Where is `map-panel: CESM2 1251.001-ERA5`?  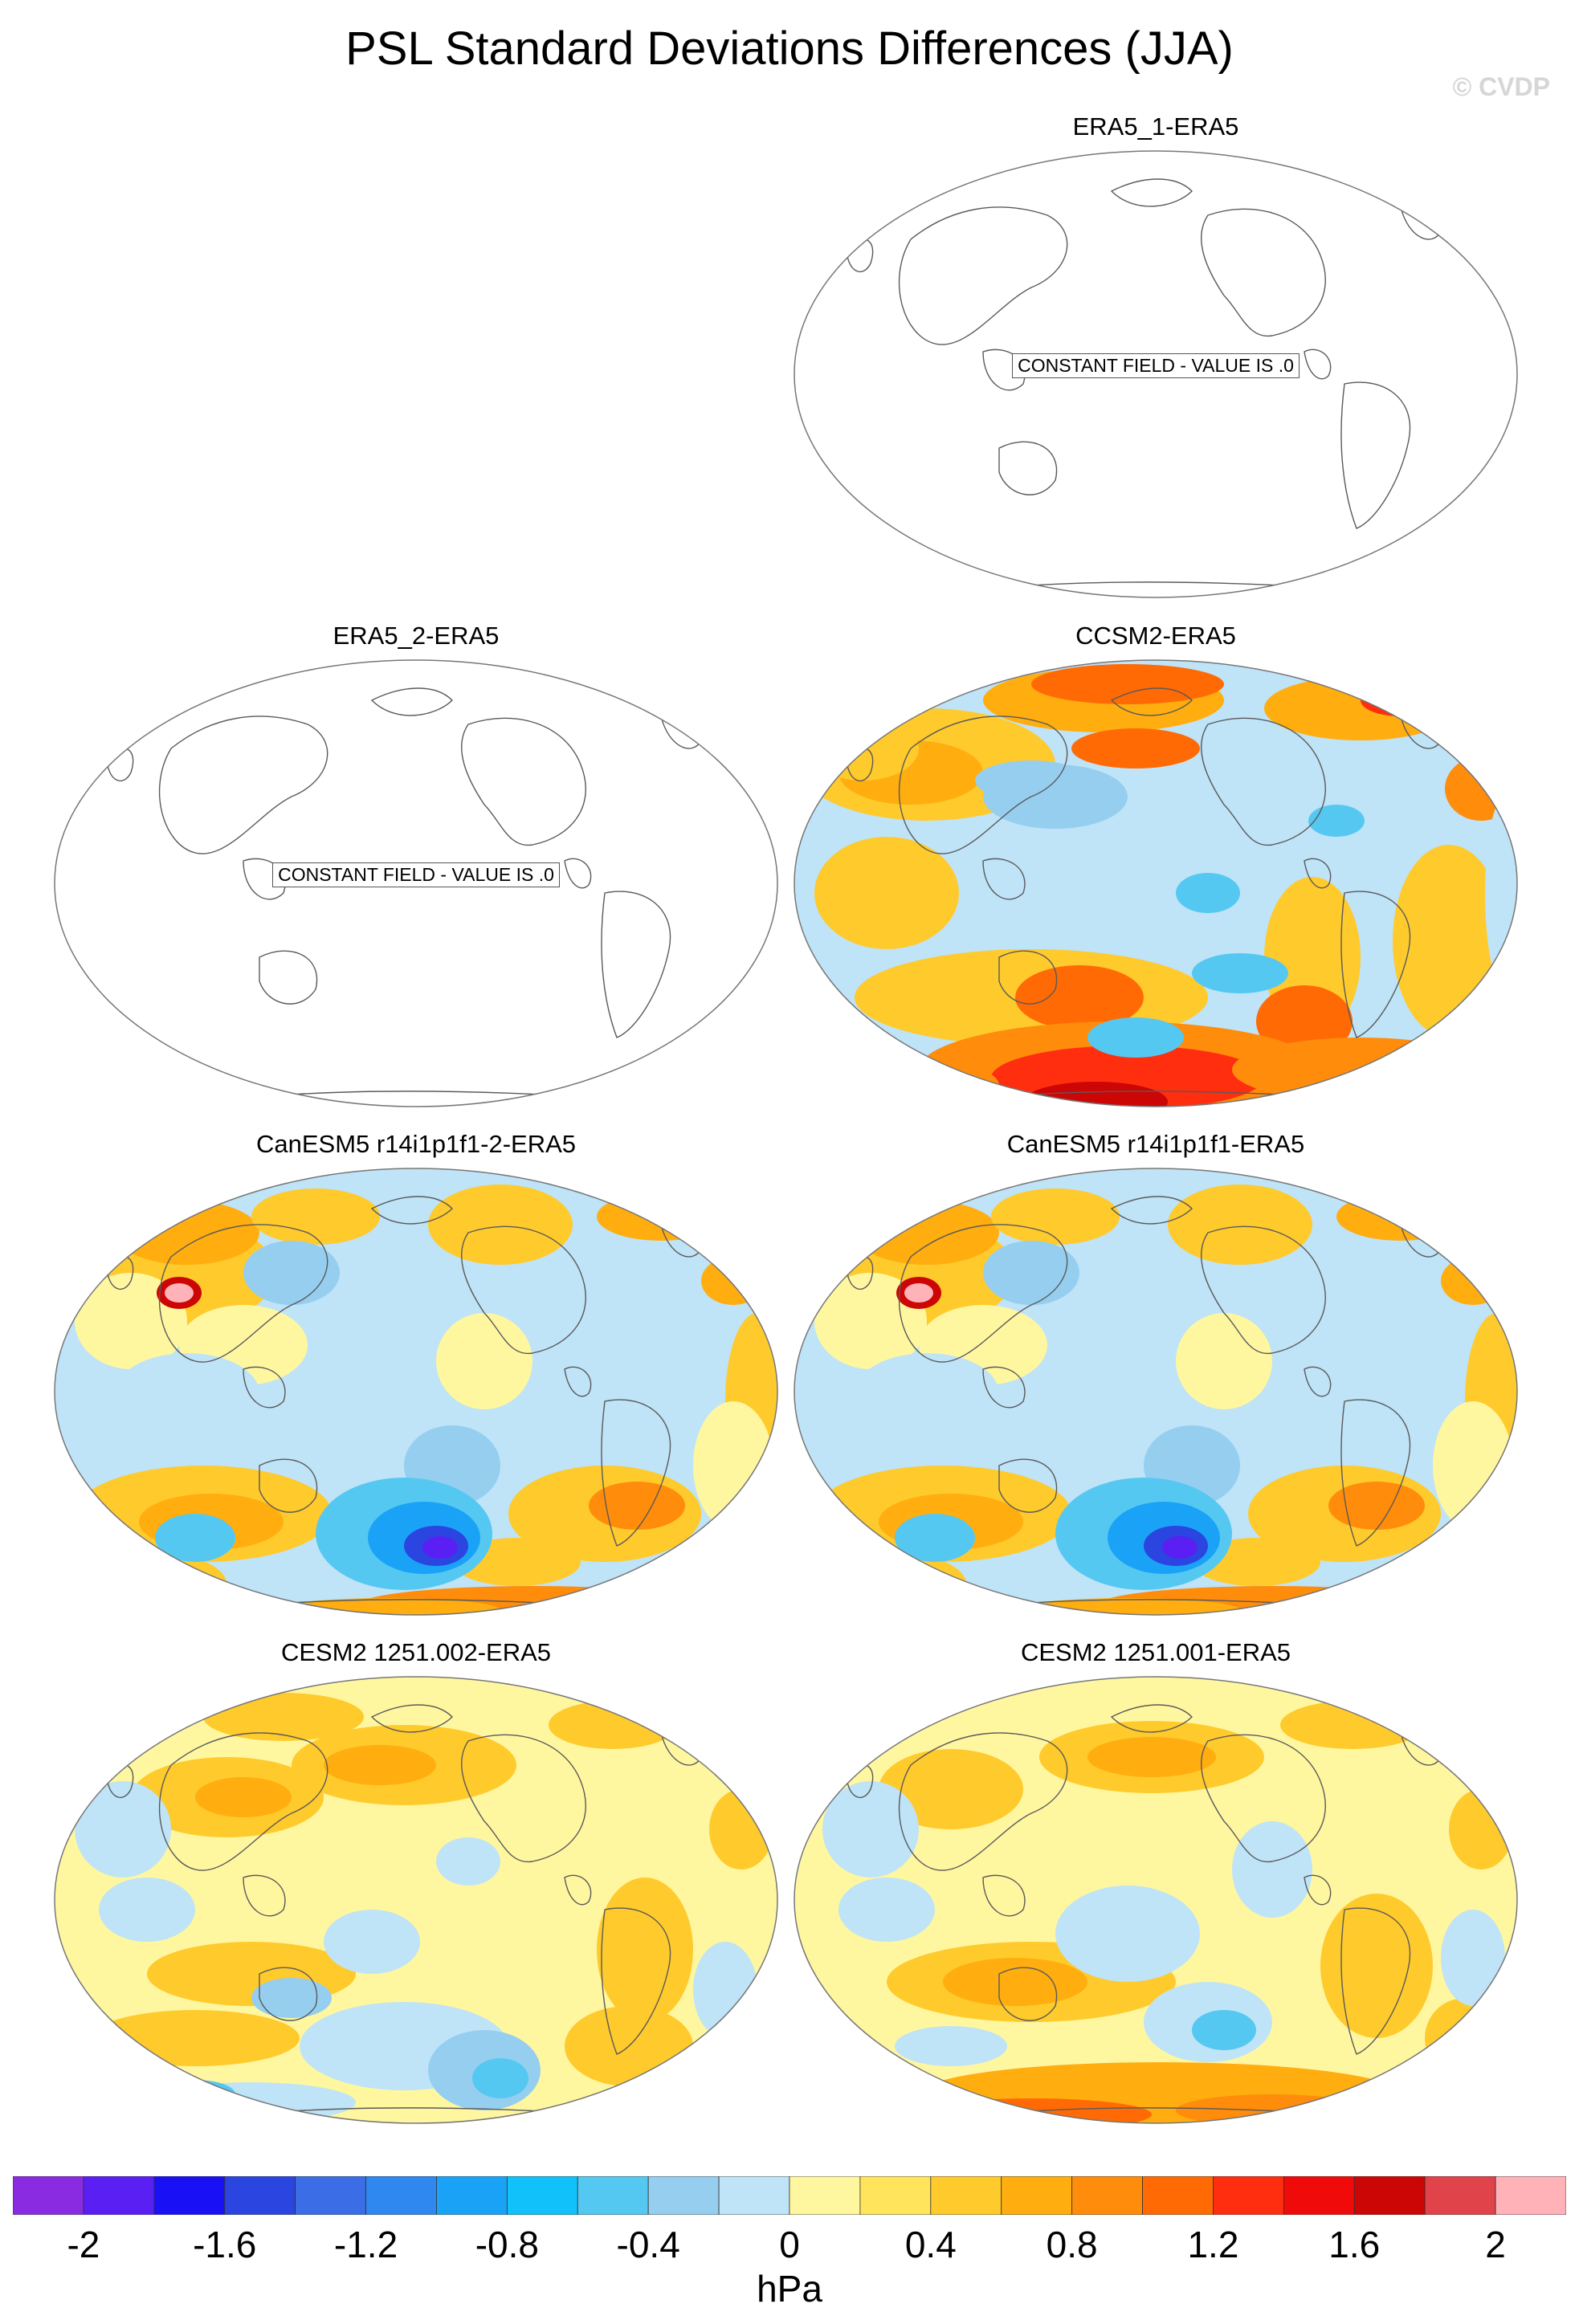
map-panel: CESM2 1251.001-ERA5 is located at coordinates (1155, 1886).